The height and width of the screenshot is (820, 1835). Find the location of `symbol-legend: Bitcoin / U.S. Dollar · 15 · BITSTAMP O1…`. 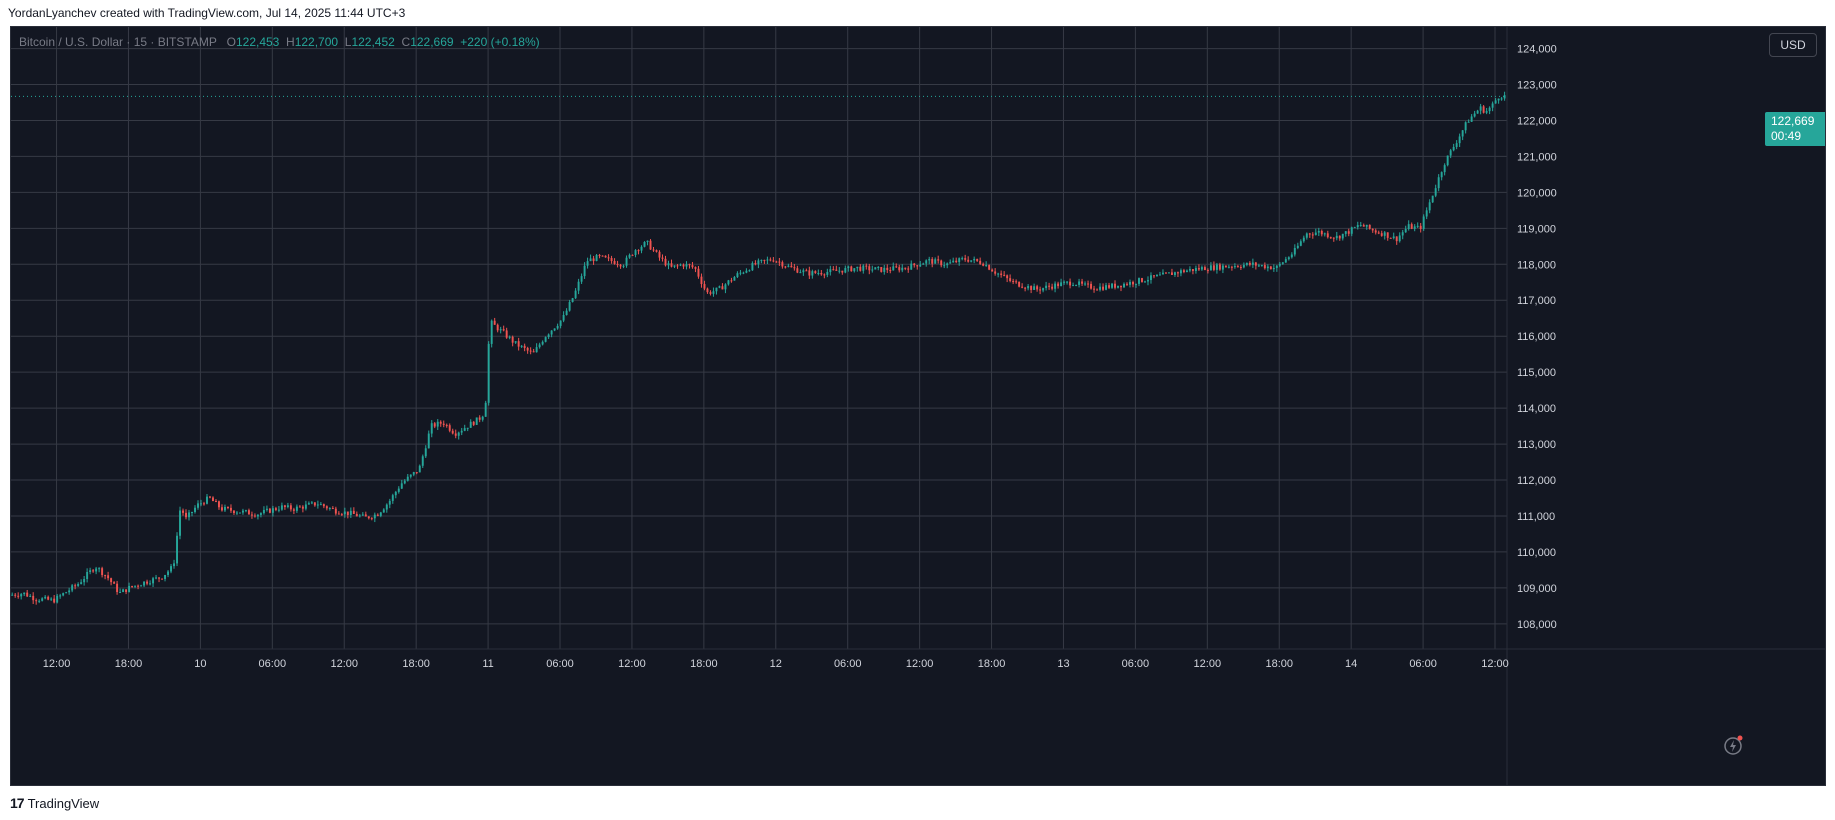

symbol-legend: Bitcoin / U.S. Dollar · 15 · BITSTAMP O1… is located at coordinates (279, 42).